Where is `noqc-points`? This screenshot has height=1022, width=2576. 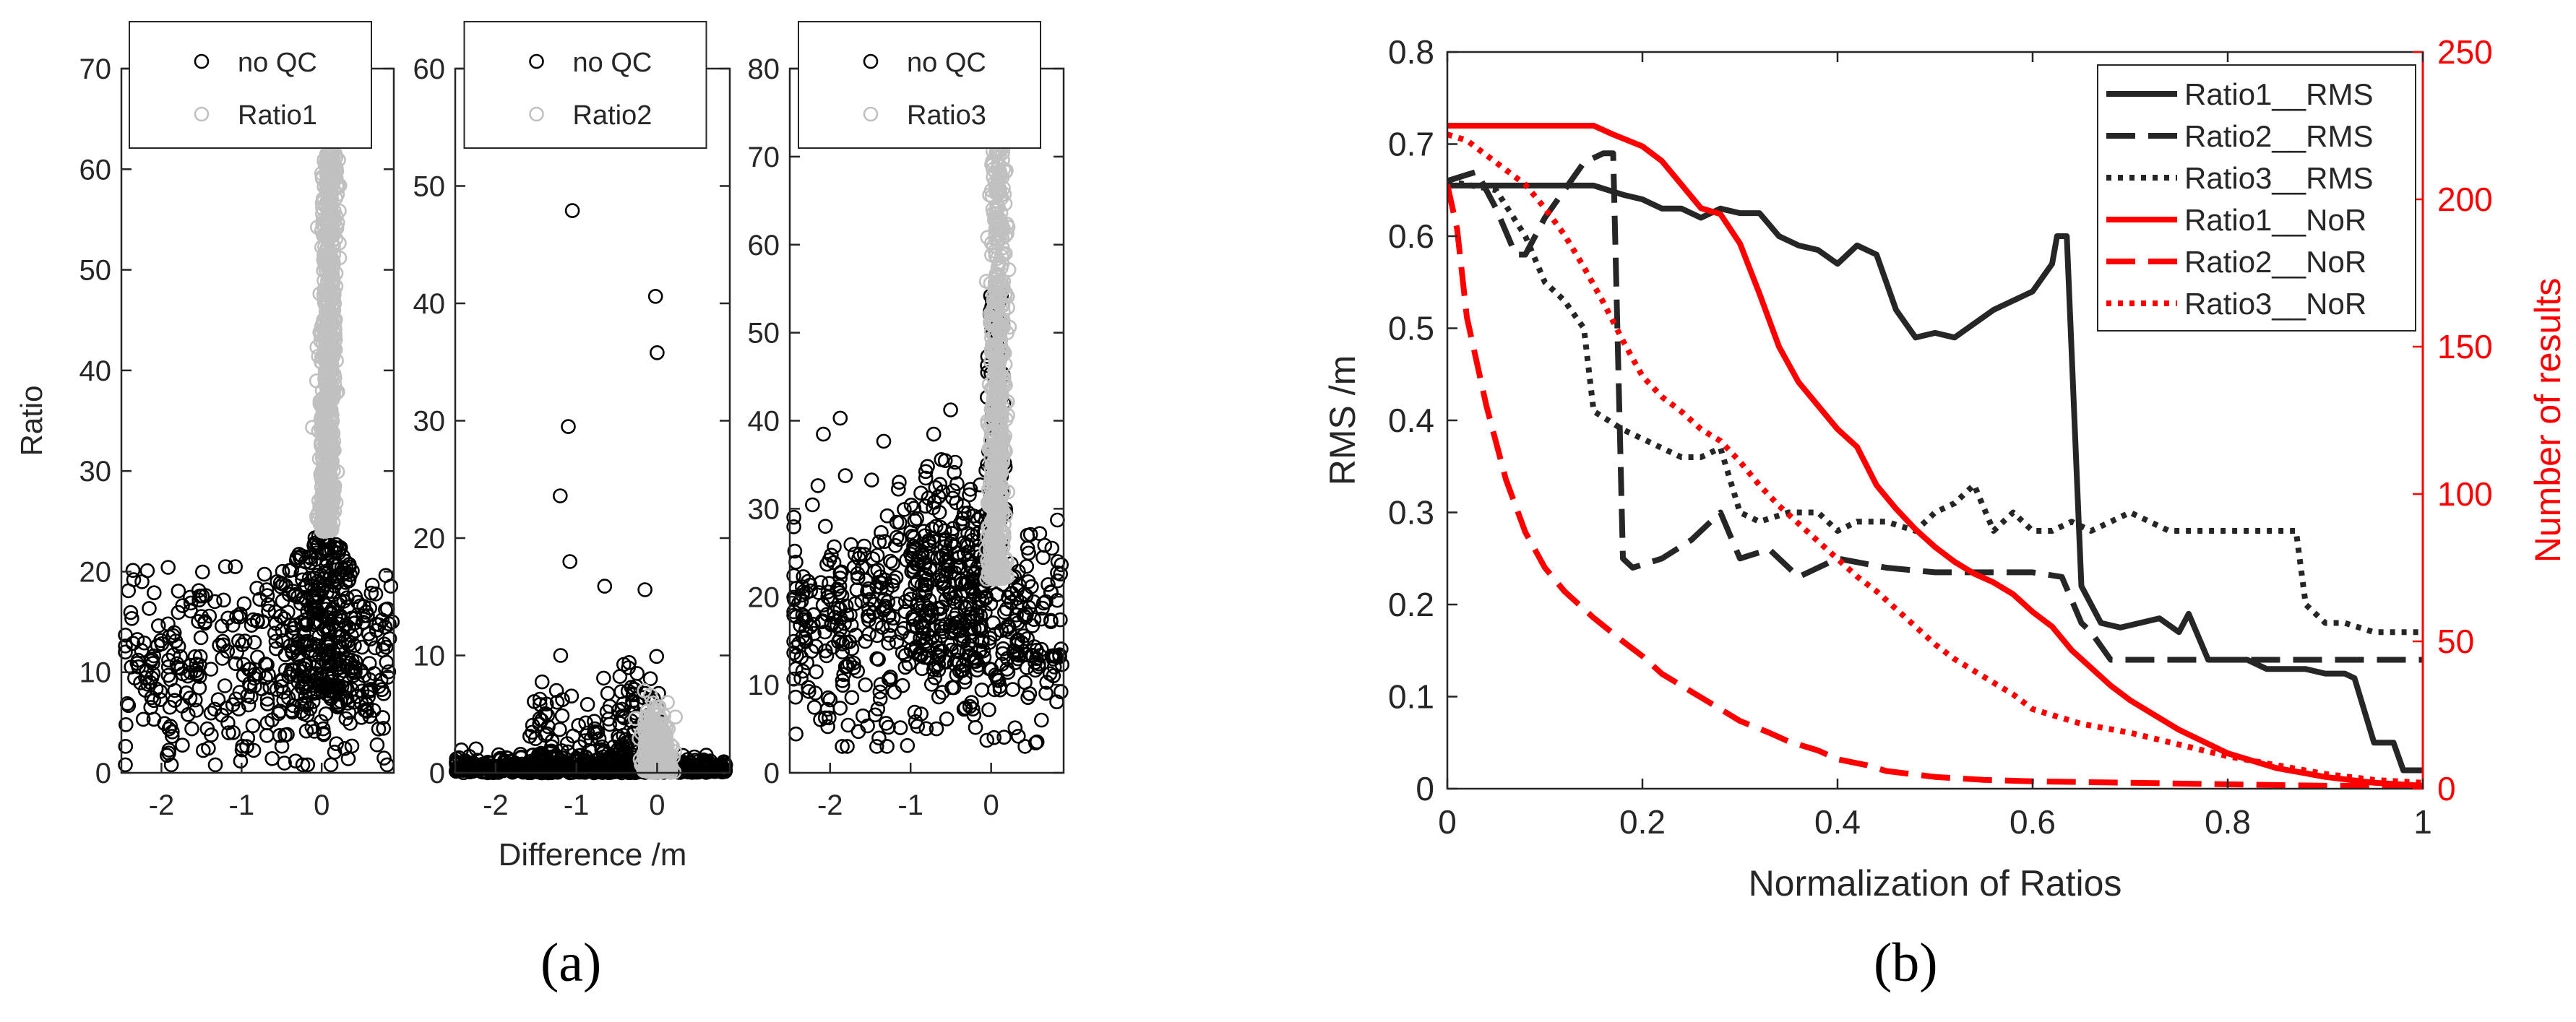 noqc-points is located at coordinates (590, 492).